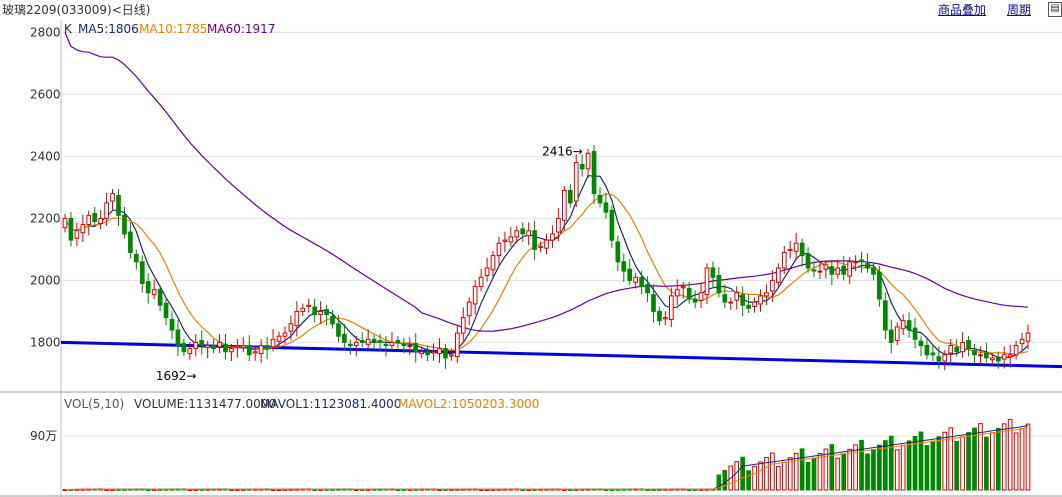 Image resolution: width=1062 pixels, height=497 pixels. I want to click on annotation-low: 1692→, so click(176, 376).